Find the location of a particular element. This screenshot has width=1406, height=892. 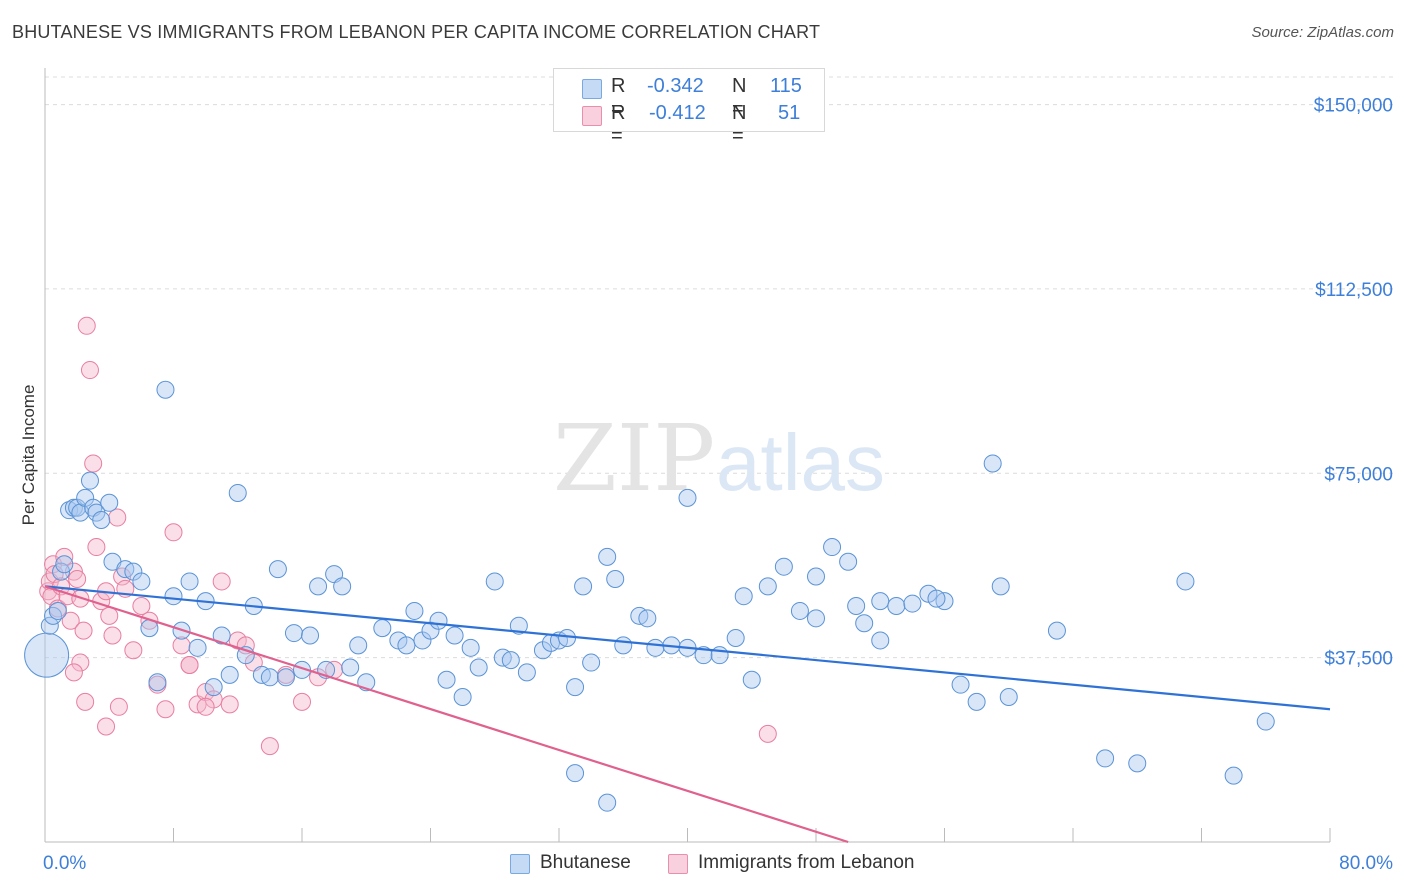

x-tick-label: 0.0% is located at coordinates (64, 863).